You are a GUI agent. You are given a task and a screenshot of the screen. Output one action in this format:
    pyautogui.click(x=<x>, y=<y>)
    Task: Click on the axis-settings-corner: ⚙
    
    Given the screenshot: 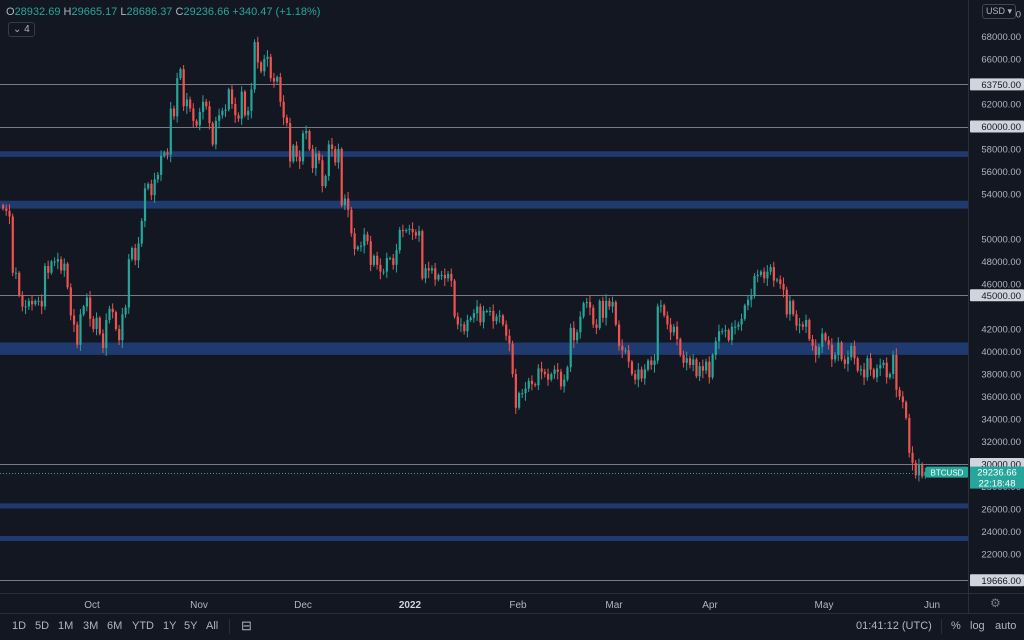 What is the action you would take?
    pyautogui.click(x=996, y=603)
    